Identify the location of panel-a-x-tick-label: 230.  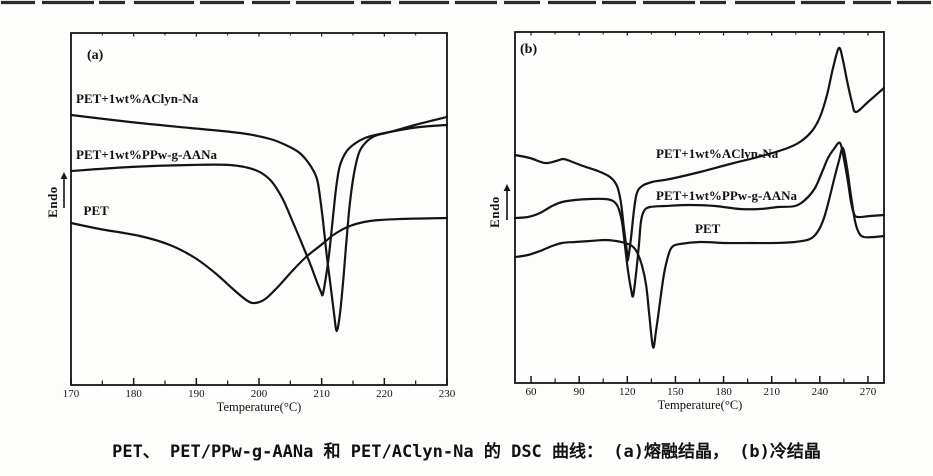
(447, 394).